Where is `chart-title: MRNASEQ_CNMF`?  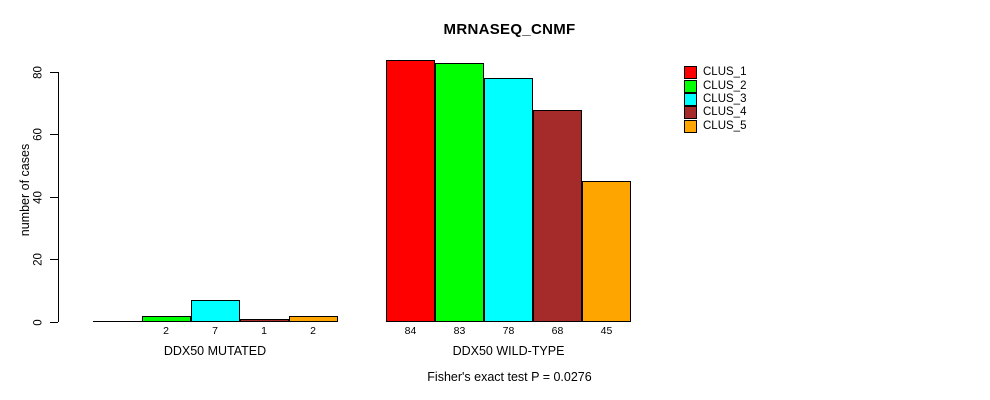
chart-title: MRNASEQ_CNMF is located at coordinates (509, 29).